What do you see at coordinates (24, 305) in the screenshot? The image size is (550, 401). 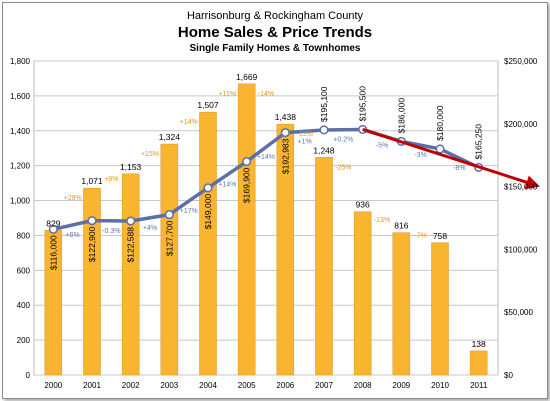 I see `left-axis-tick-label: 400` at bounding box center [24, 305].